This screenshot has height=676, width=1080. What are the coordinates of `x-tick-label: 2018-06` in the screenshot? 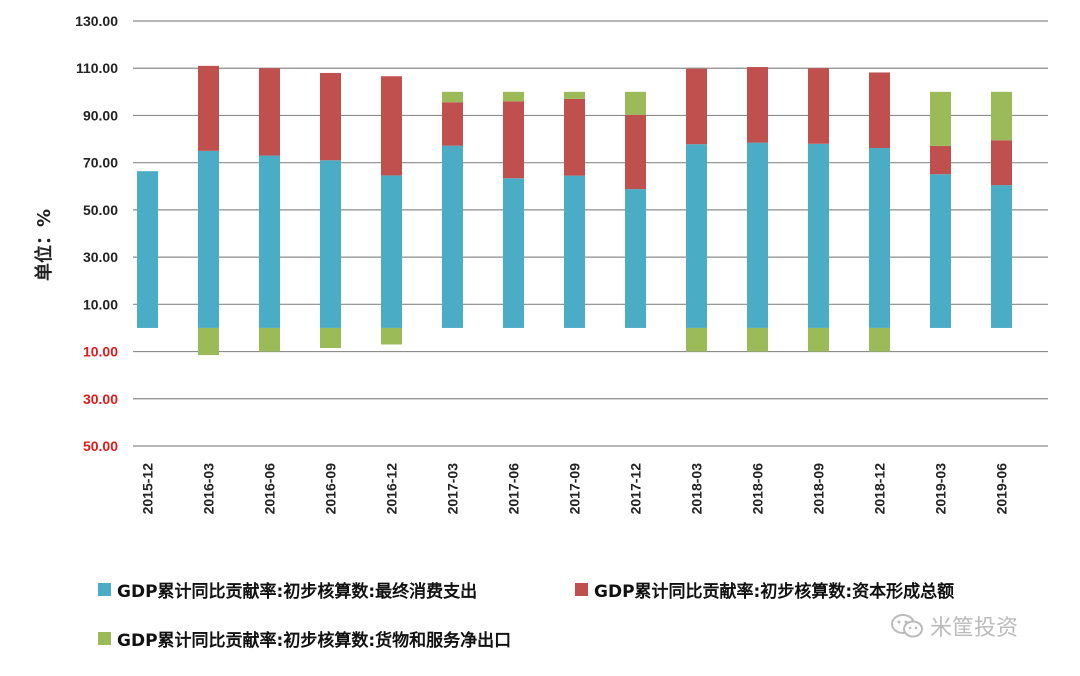 It's located at (758, 489).